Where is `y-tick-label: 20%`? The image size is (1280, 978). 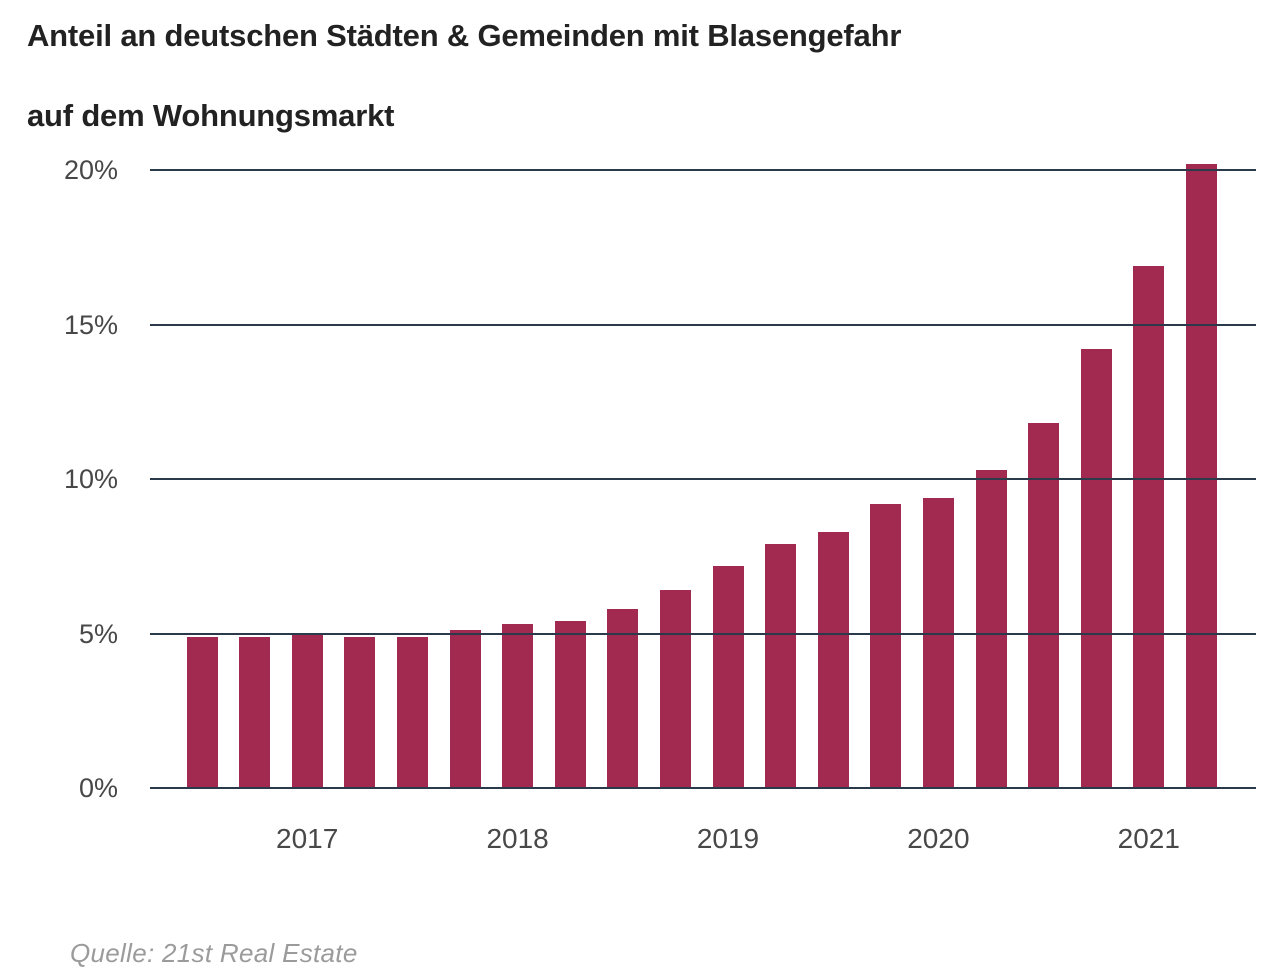 y-tick-label: 20% is located at coordinates (90, 170).